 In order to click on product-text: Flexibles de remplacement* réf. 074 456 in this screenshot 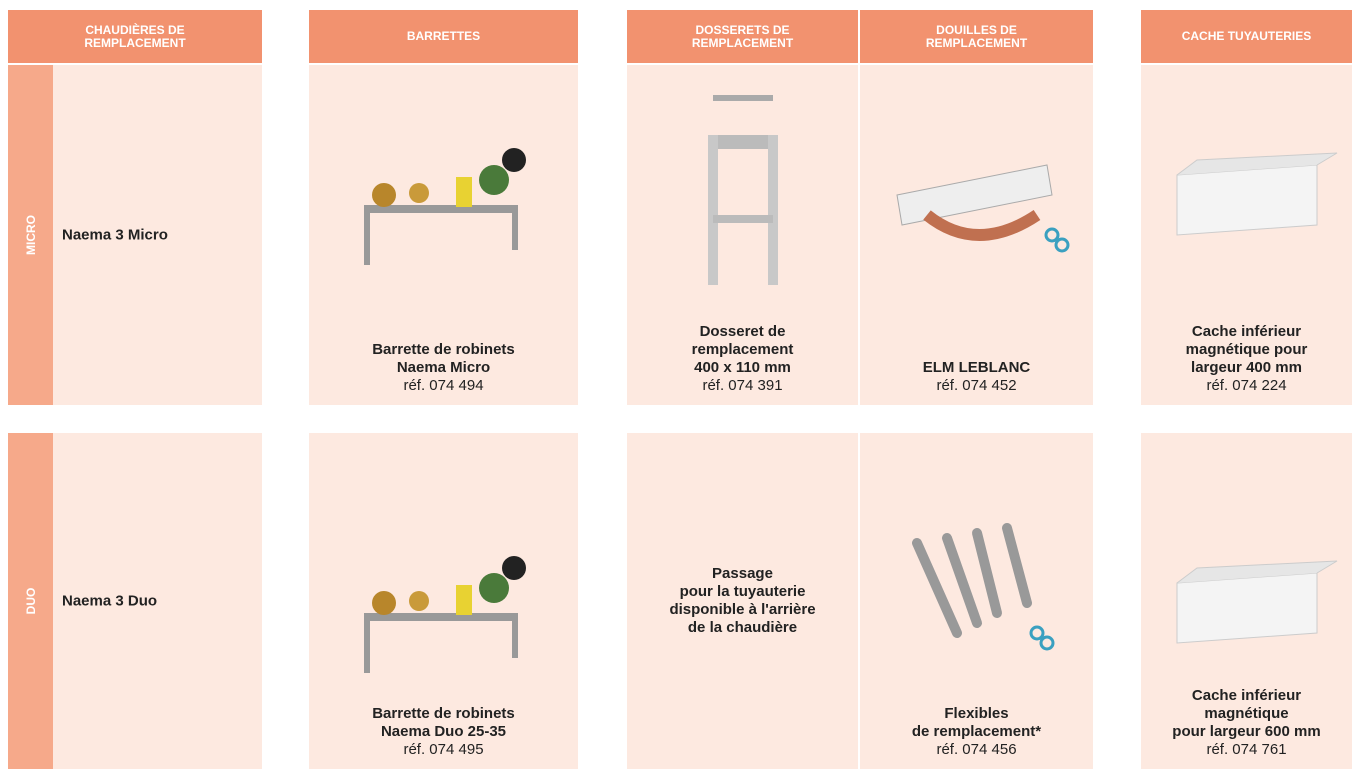, I will do `click(976, 732)`.